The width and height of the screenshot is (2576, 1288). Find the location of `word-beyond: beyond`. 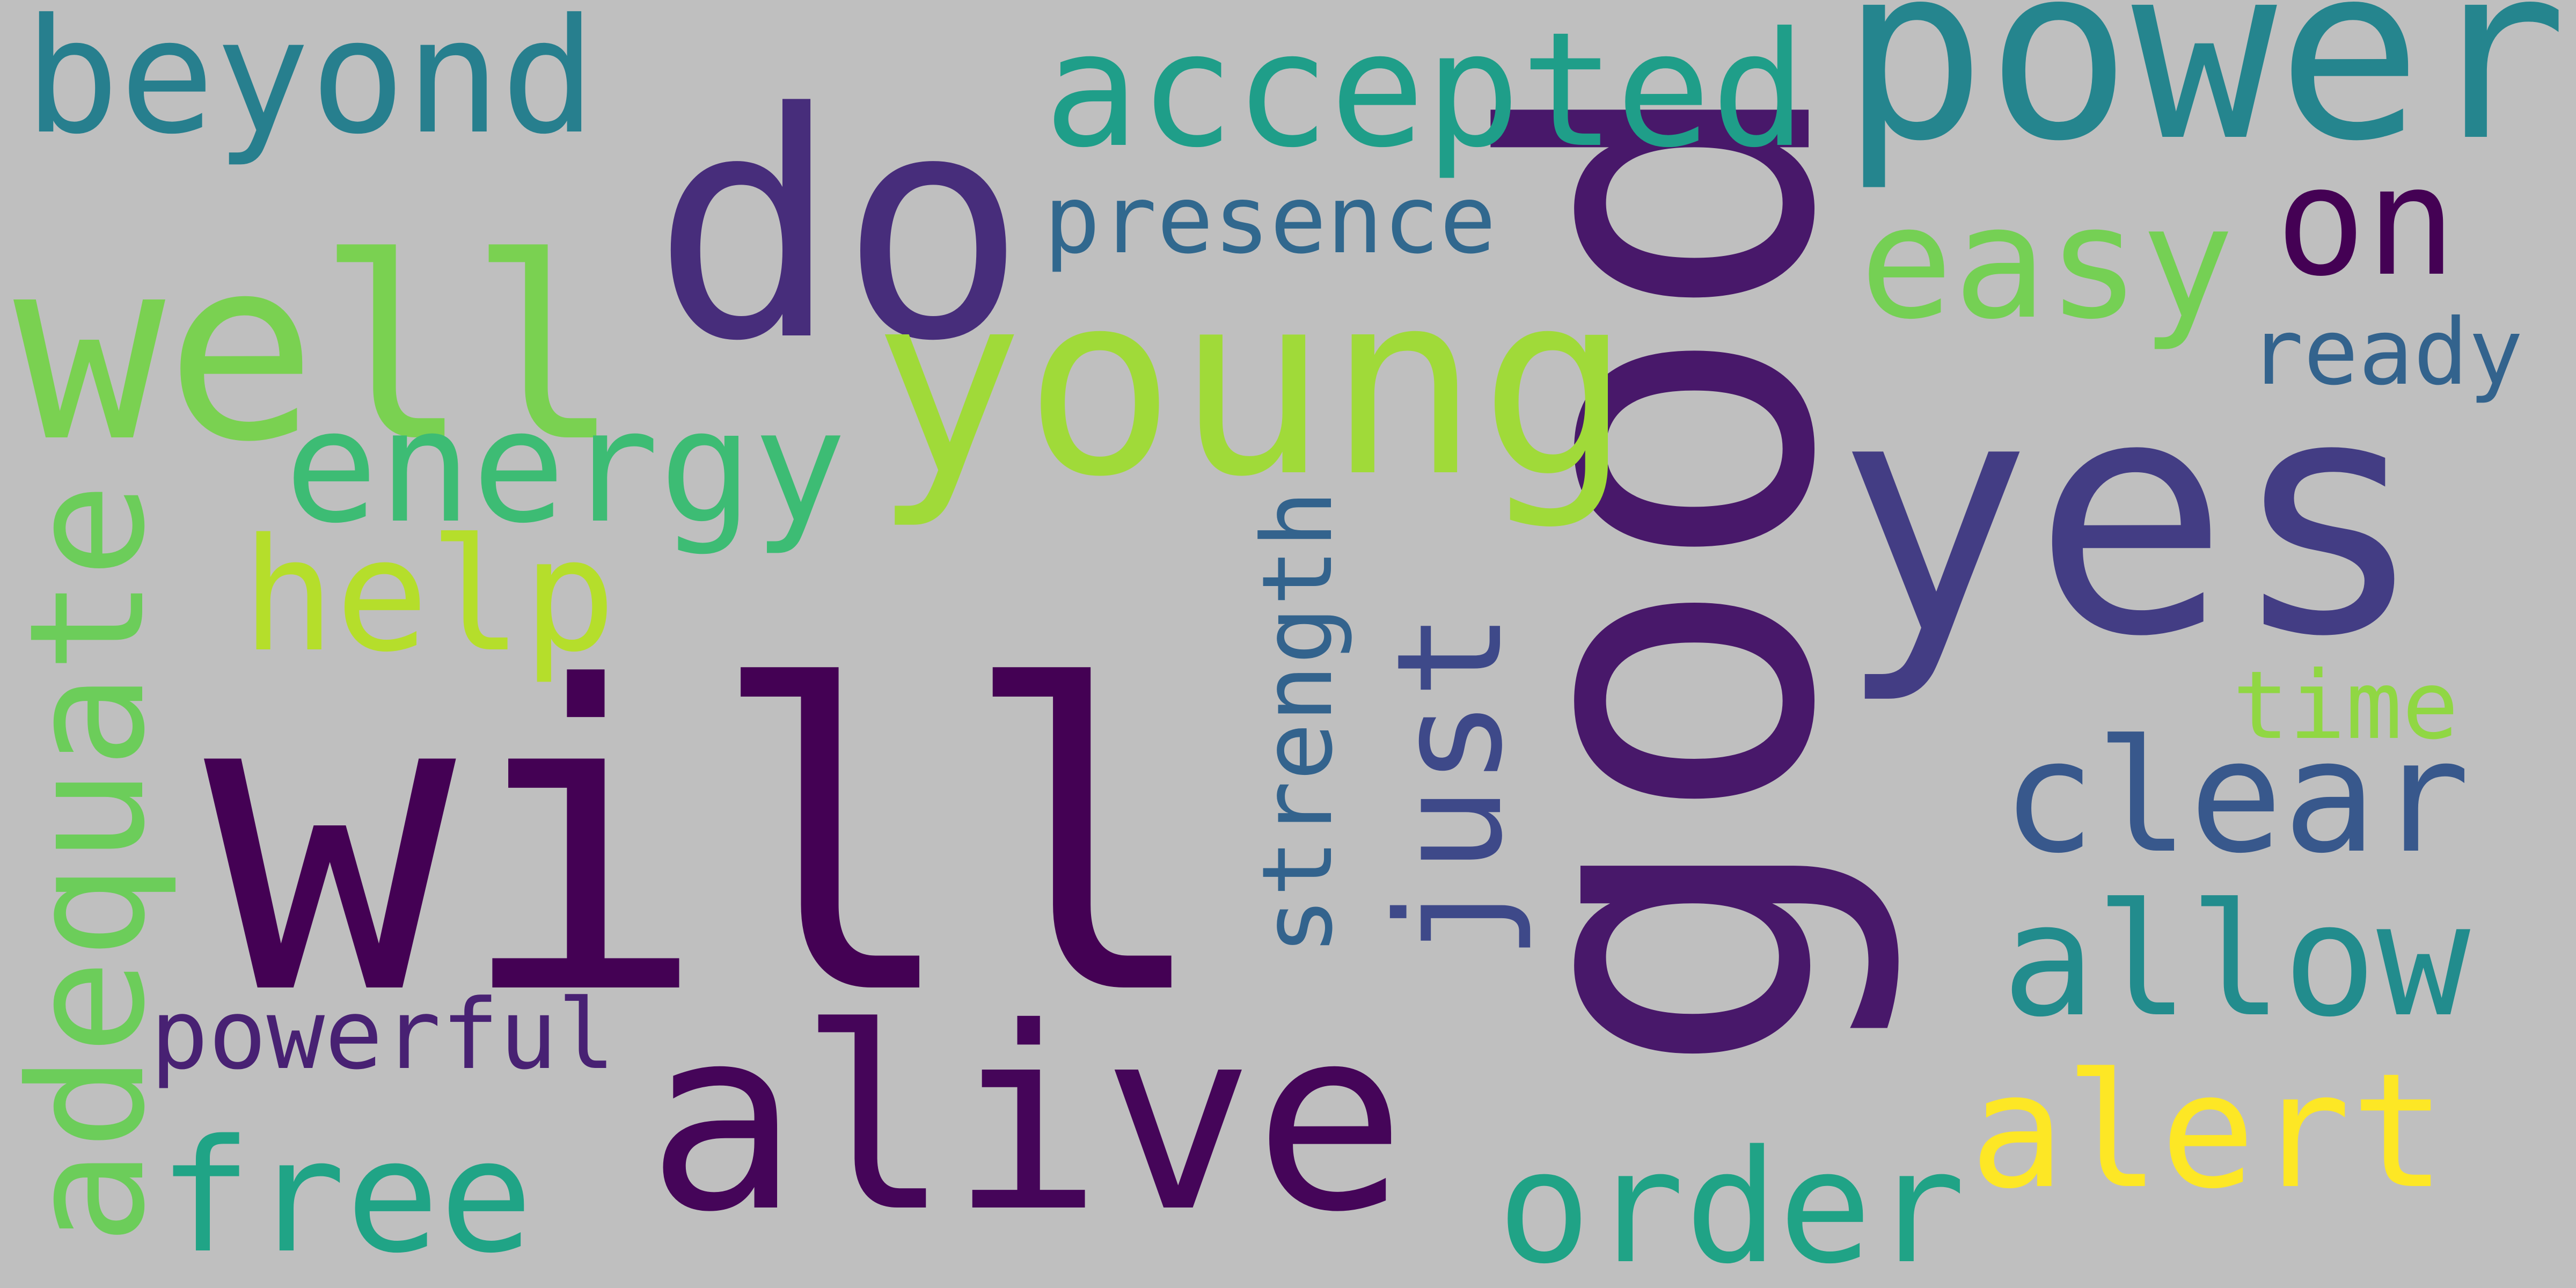

word-beyond: beyond is located at coordinates (310, 84).